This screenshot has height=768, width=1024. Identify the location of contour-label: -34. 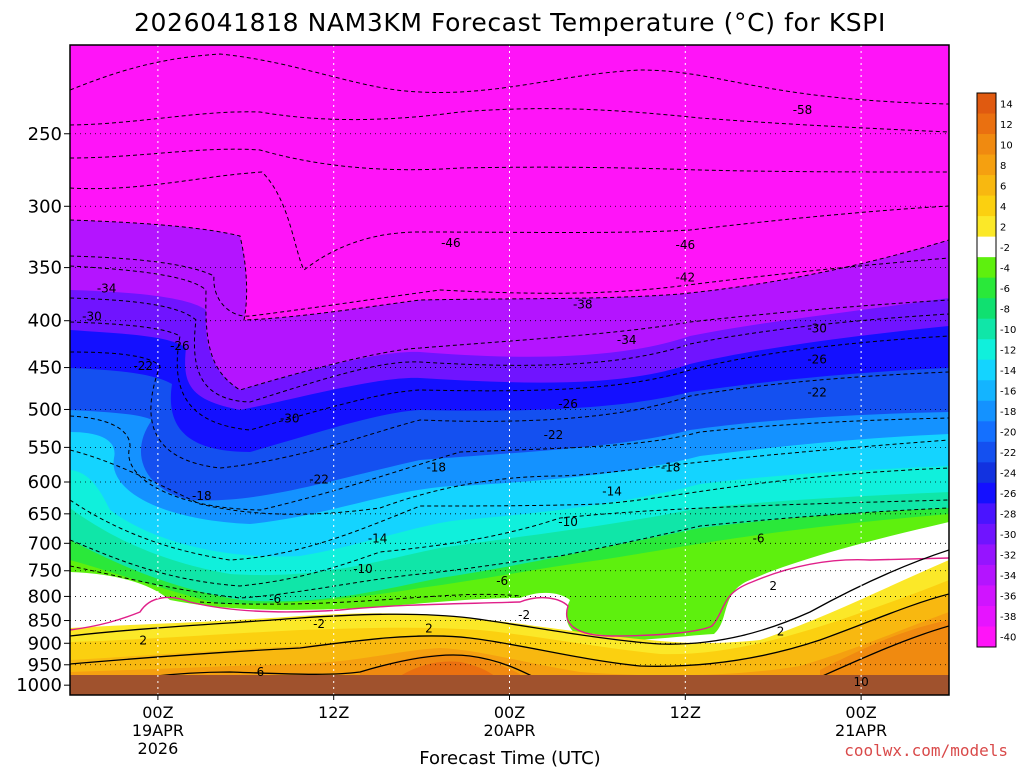
(107, 289).